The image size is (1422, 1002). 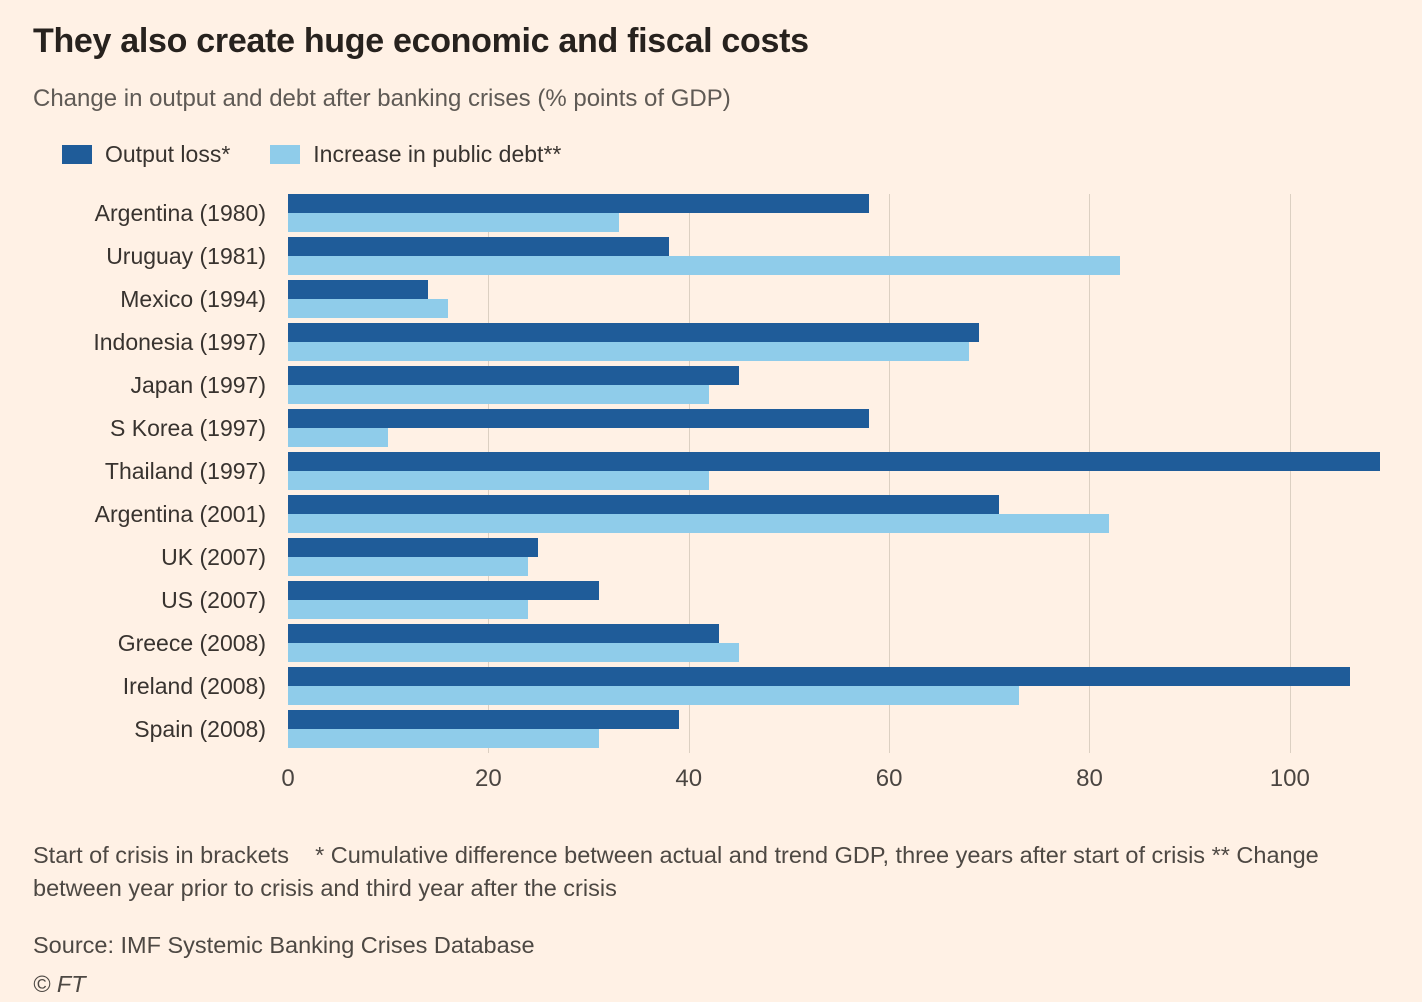 I want to click on bar-row: Thailand (1997), so click(x=712, y=471).